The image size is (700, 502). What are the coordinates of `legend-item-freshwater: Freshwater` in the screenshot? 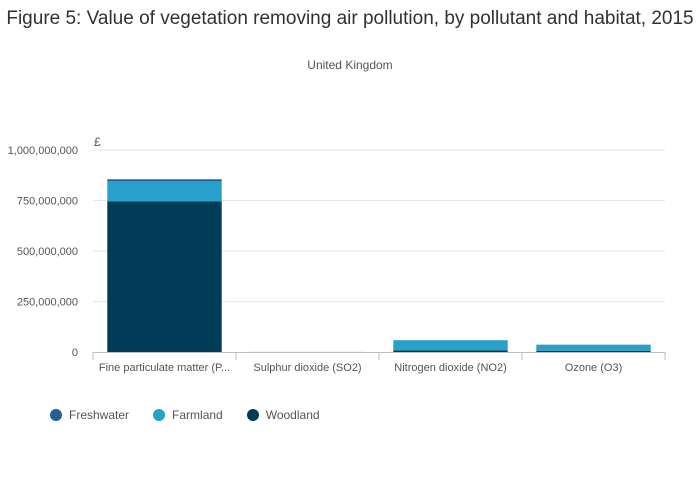 It's located at (89, 415).